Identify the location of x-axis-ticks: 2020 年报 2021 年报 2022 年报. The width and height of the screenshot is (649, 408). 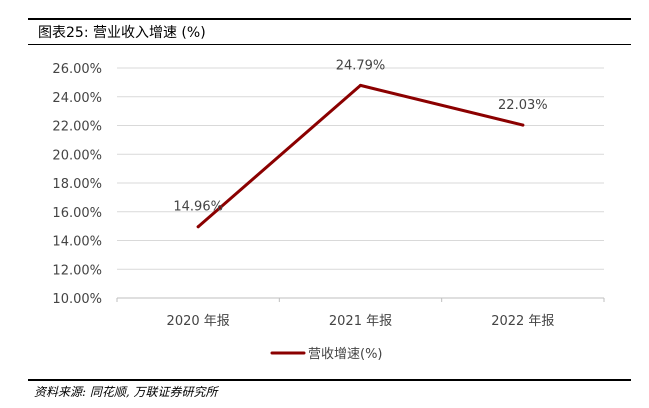
(361, 321).